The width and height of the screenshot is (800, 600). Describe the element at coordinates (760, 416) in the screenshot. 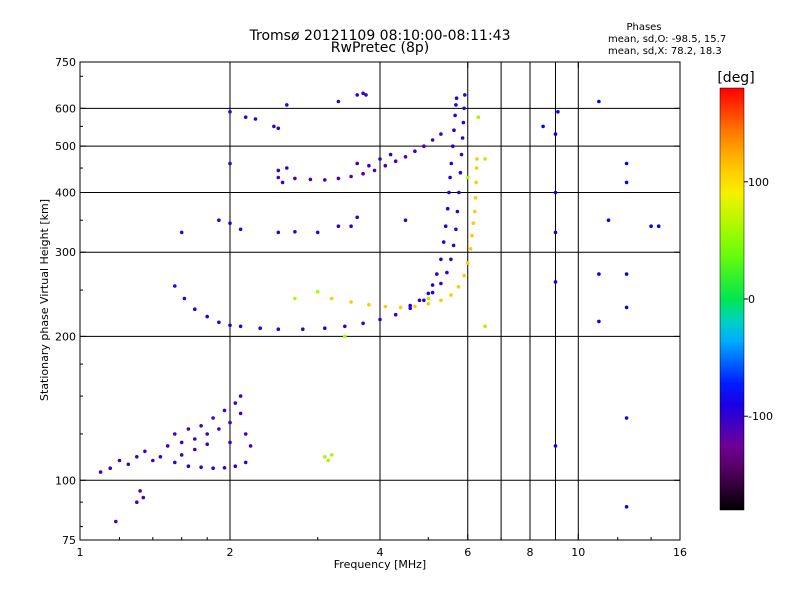

I see `colorbar-tick-label: -100` at that location.